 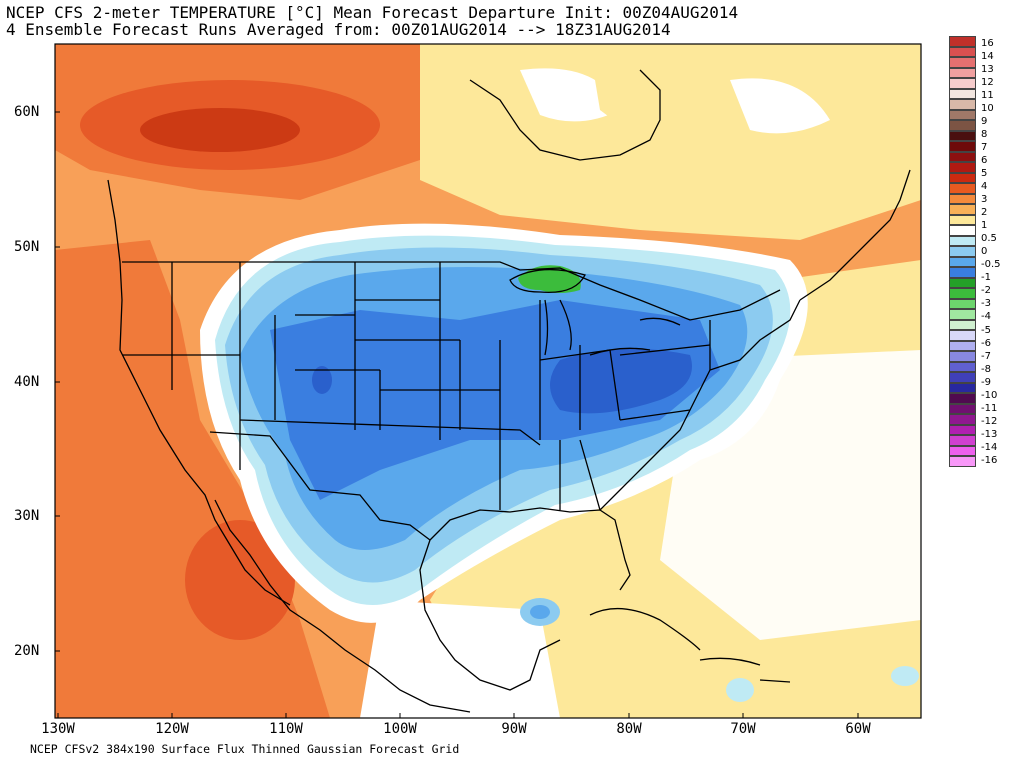 I want to click on lat-label: 30N, so click(x=27, y=516).